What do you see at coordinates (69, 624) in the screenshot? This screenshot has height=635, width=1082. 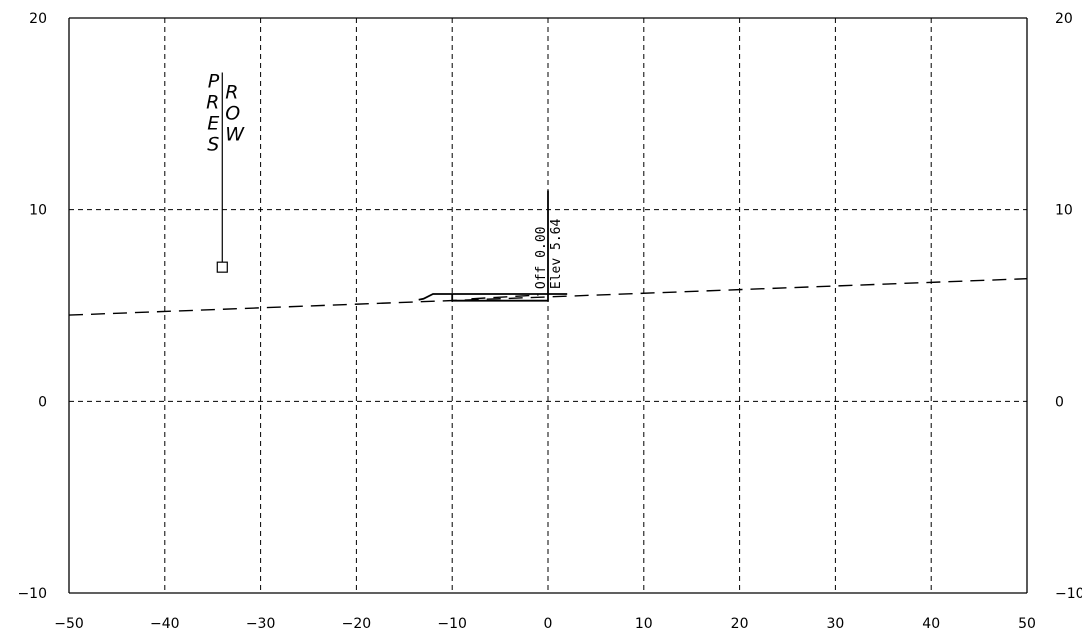 I see `x-tick-label: −50` at bounding box center [69, 624].